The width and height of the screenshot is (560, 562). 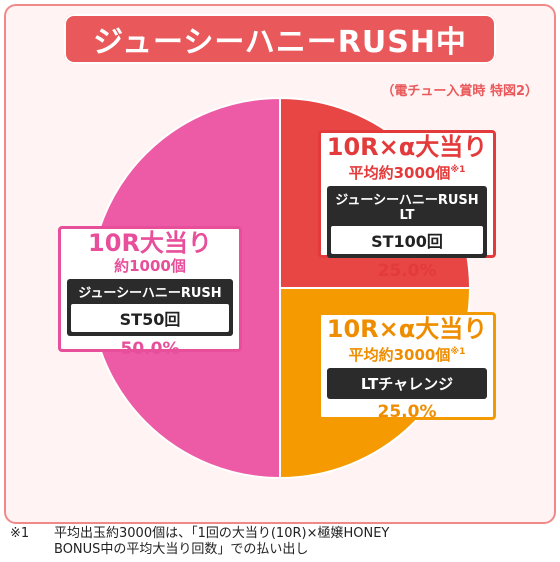 What do you see at coordinates (20, 533) in the screenshot?
I see `footnote-mark: ※1` at bounding box center [20, 533].